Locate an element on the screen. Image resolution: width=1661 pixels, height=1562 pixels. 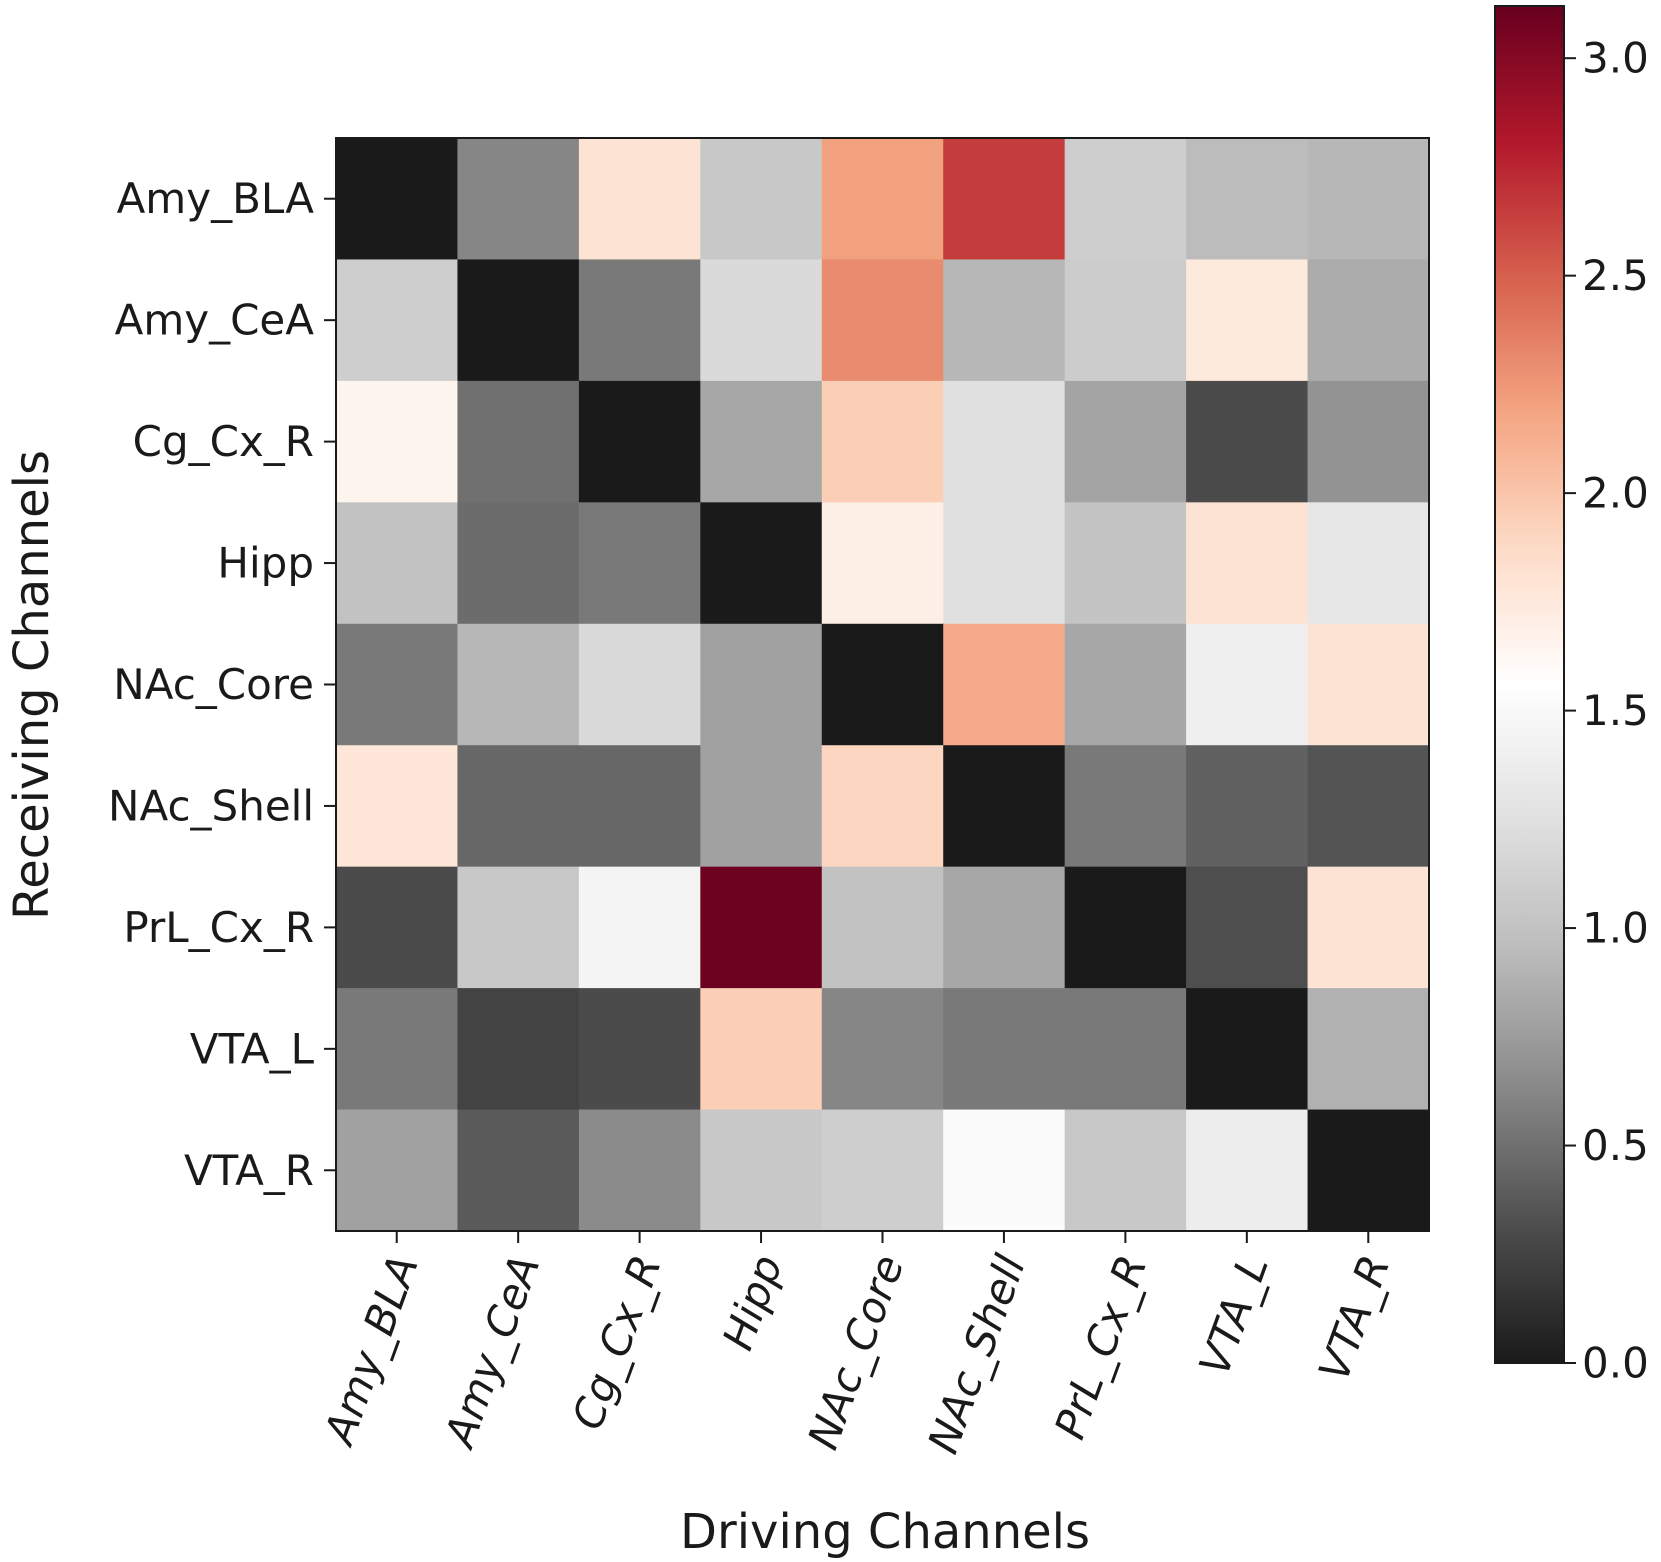
colorbar-tick-label: 3.0 is located at coordinates (1615, 58).